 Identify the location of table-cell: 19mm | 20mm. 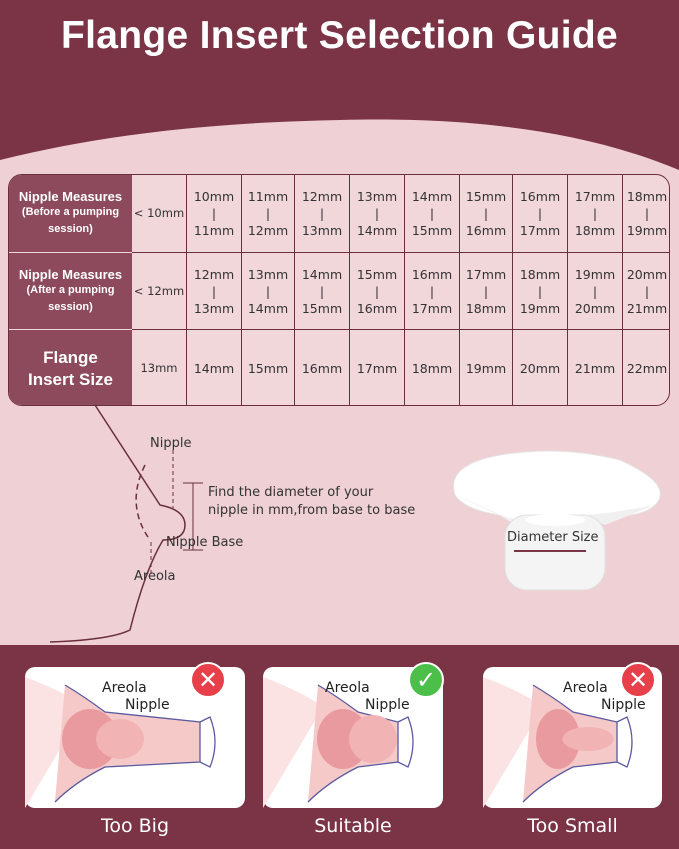
(594, 291).